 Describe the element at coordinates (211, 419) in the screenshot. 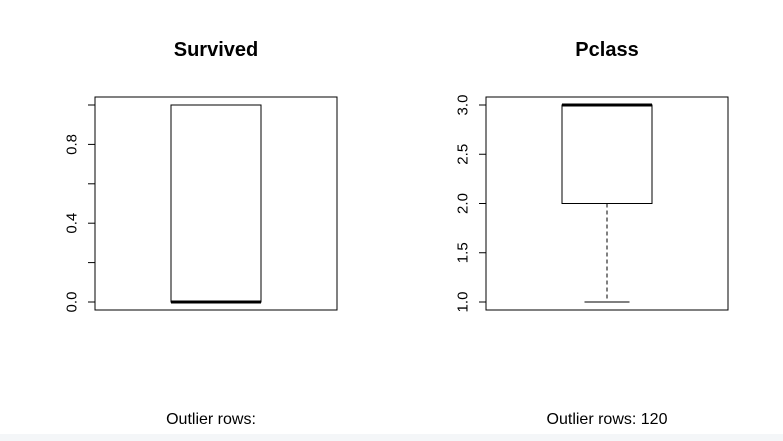

I see `outlier-rows-caption: Outlier rows:` at that location.